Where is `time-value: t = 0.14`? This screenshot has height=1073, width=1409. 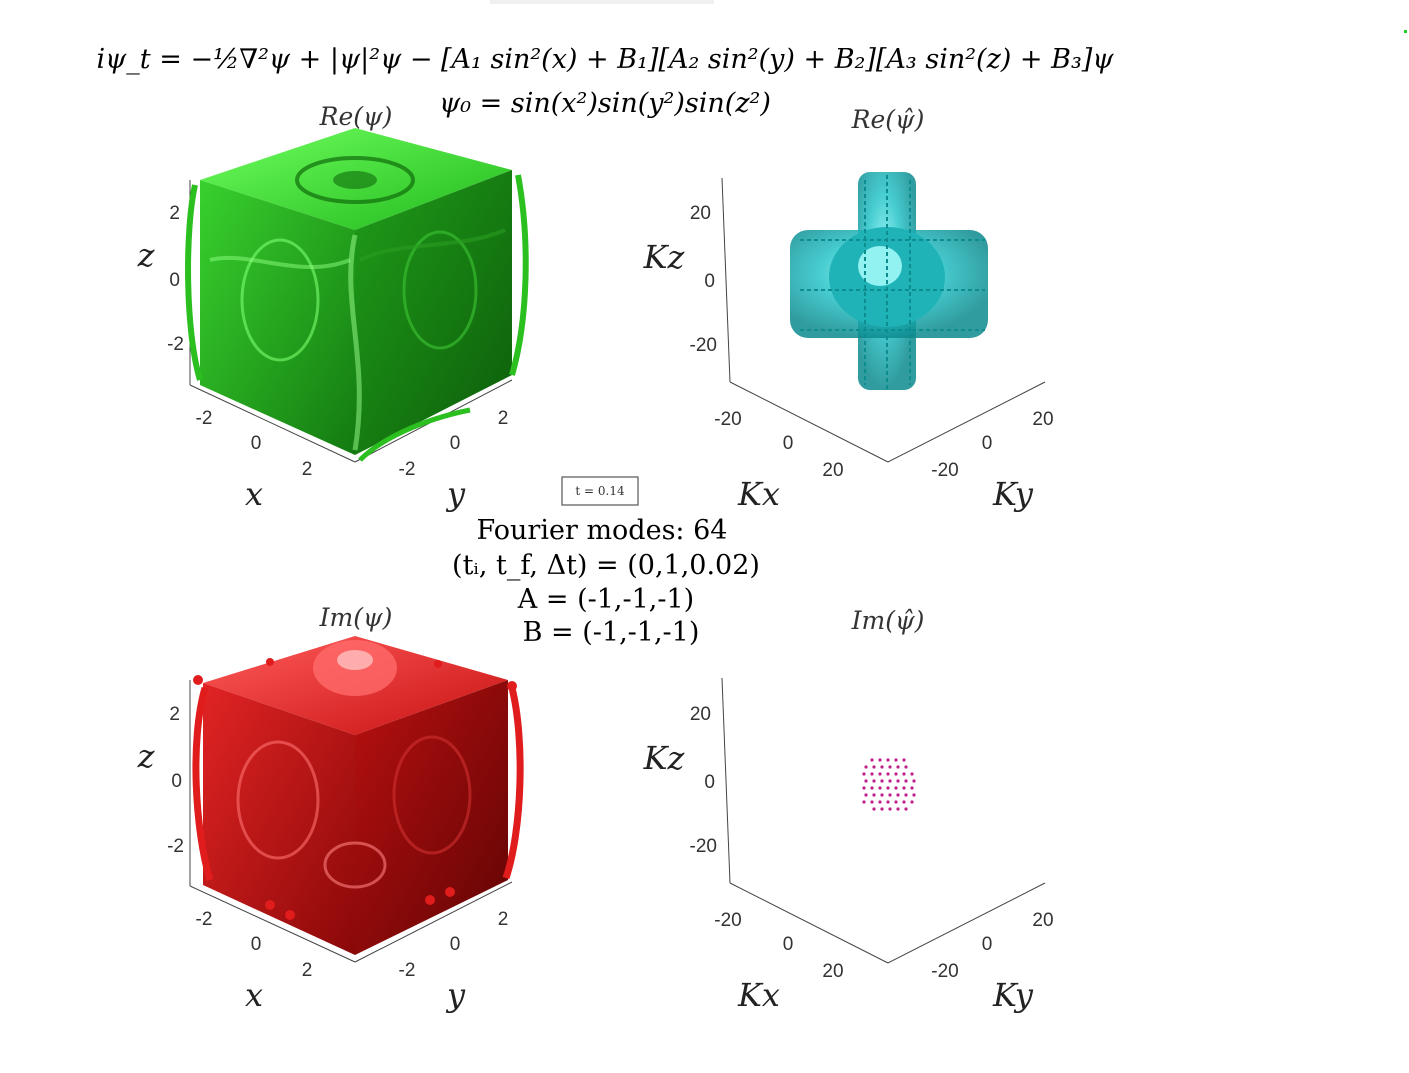
time-value: t = 0.14 is located at coordinates (600, 491).